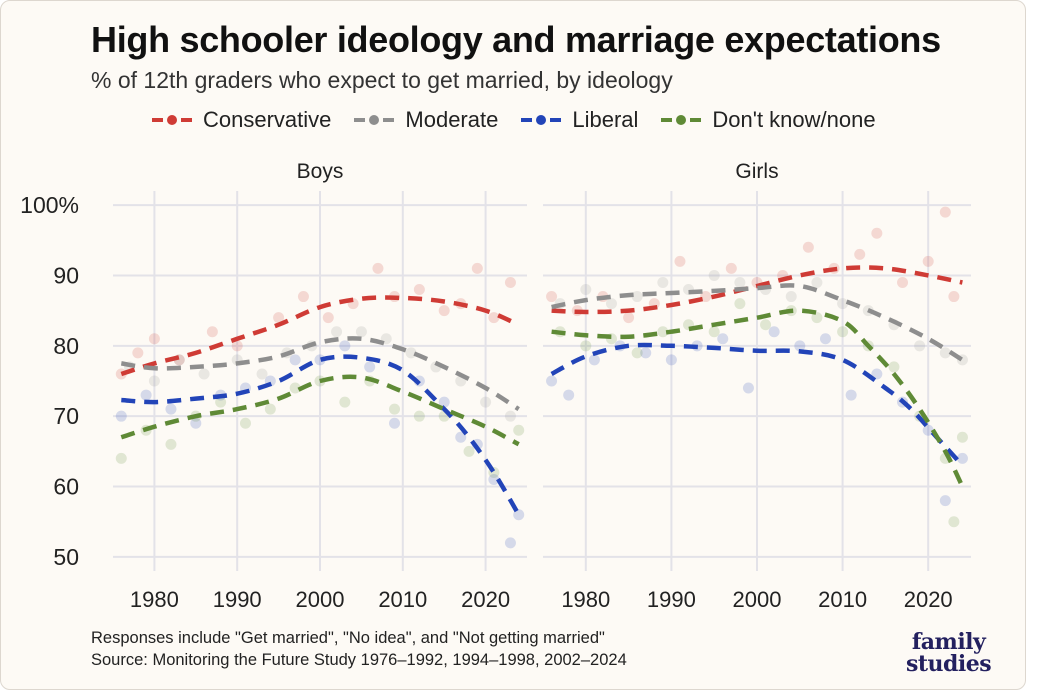 This screenshot has width=1038, height=698. What do you see at coordinates (320, 599) in the screenshot?
I see `x-tick-label-2000-boys: 2000` at bounding box center [320, 599].